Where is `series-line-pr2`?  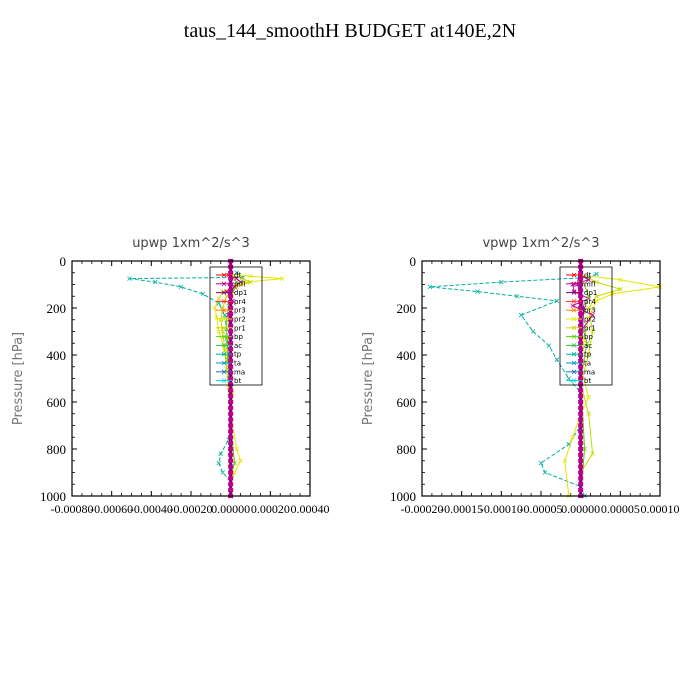
series-line-pr2 is located at coordinates (248, 384).